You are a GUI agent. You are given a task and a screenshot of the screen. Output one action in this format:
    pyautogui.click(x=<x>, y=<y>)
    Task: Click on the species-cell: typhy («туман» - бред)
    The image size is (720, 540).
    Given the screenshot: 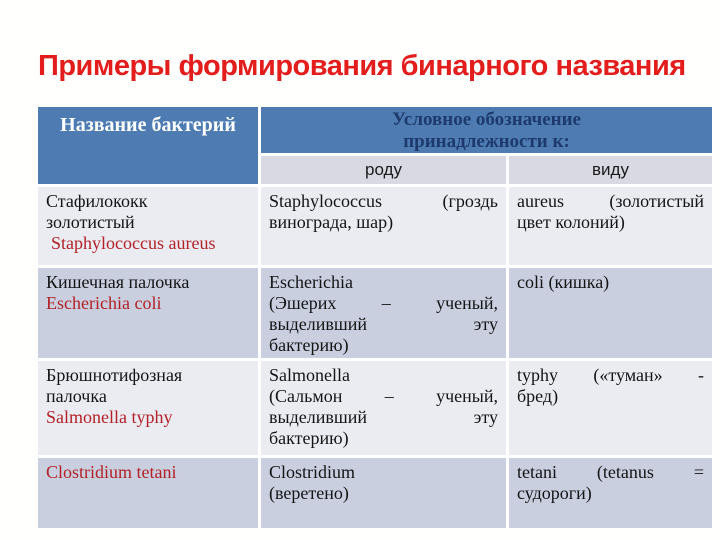 What is the action you would take?
    pyautogui.click(x=610, y=408)
    